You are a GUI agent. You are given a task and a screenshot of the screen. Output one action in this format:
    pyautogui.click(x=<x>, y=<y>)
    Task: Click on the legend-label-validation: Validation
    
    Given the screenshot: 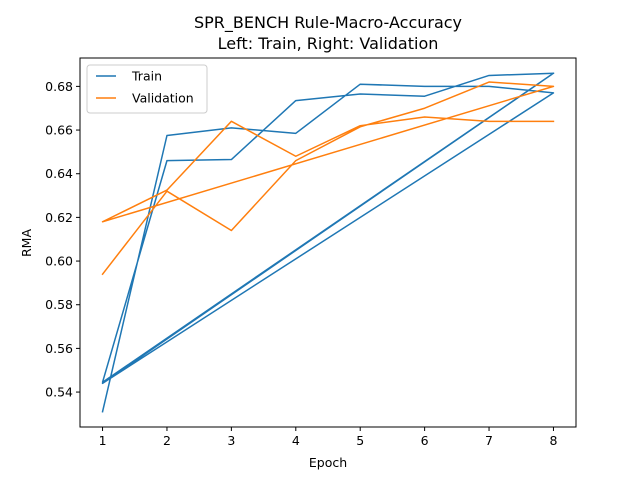 What is the action you would take?
    pyautogui.click(x=163, y=98)
    